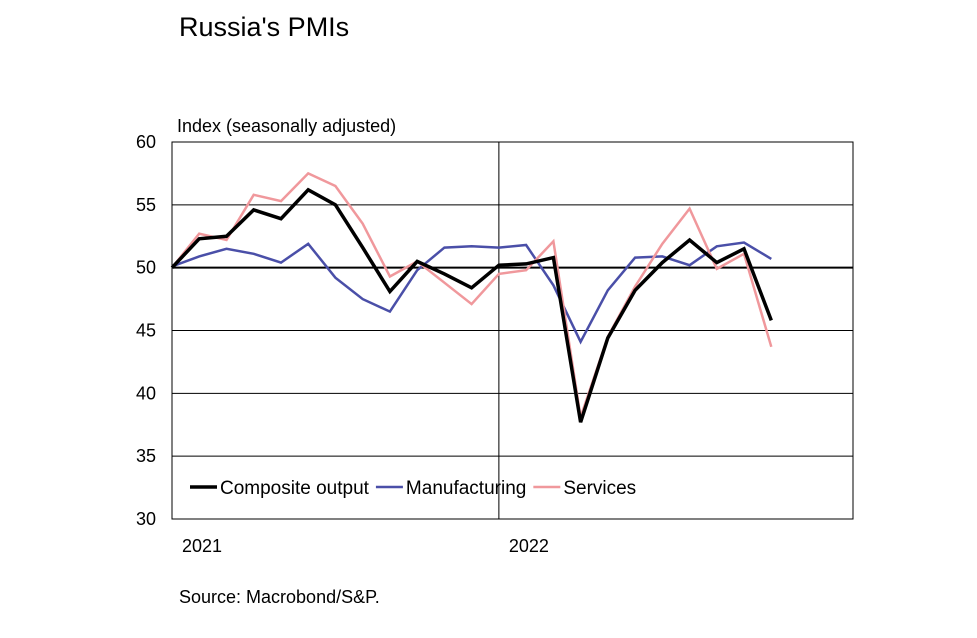 This screenshot has height=638, width=977. I want to click on y-tick-label-60: 60, so click(146, 142).